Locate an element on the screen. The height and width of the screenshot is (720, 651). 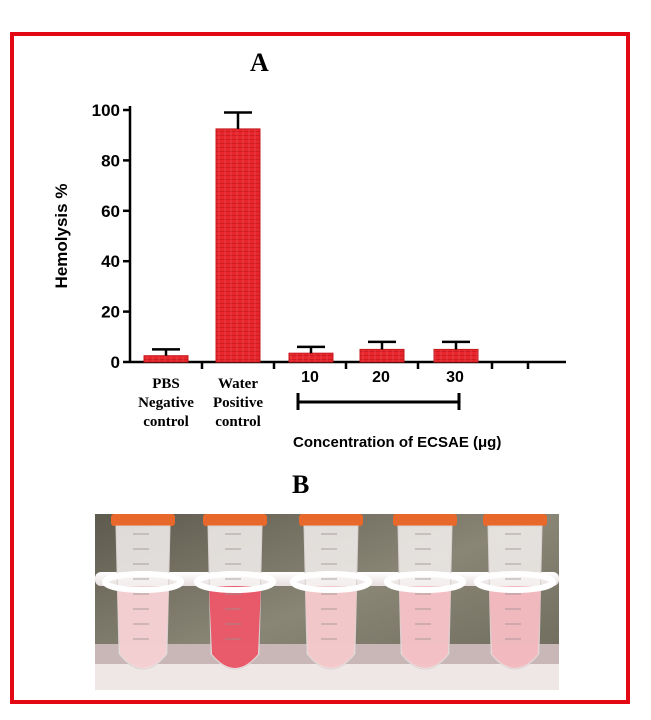
bracket-label: Concentration of ECSAE (μg) is located at coordinates (397, 442).